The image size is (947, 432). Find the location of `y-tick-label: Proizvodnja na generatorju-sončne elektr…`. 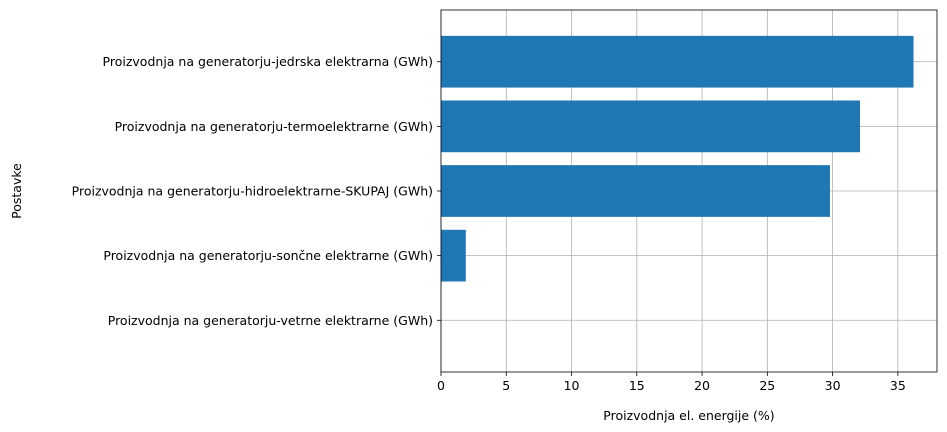

y-tick-label: Proizvodnja na generatorju-sončne elektr… is located at coordinates (268, 255).